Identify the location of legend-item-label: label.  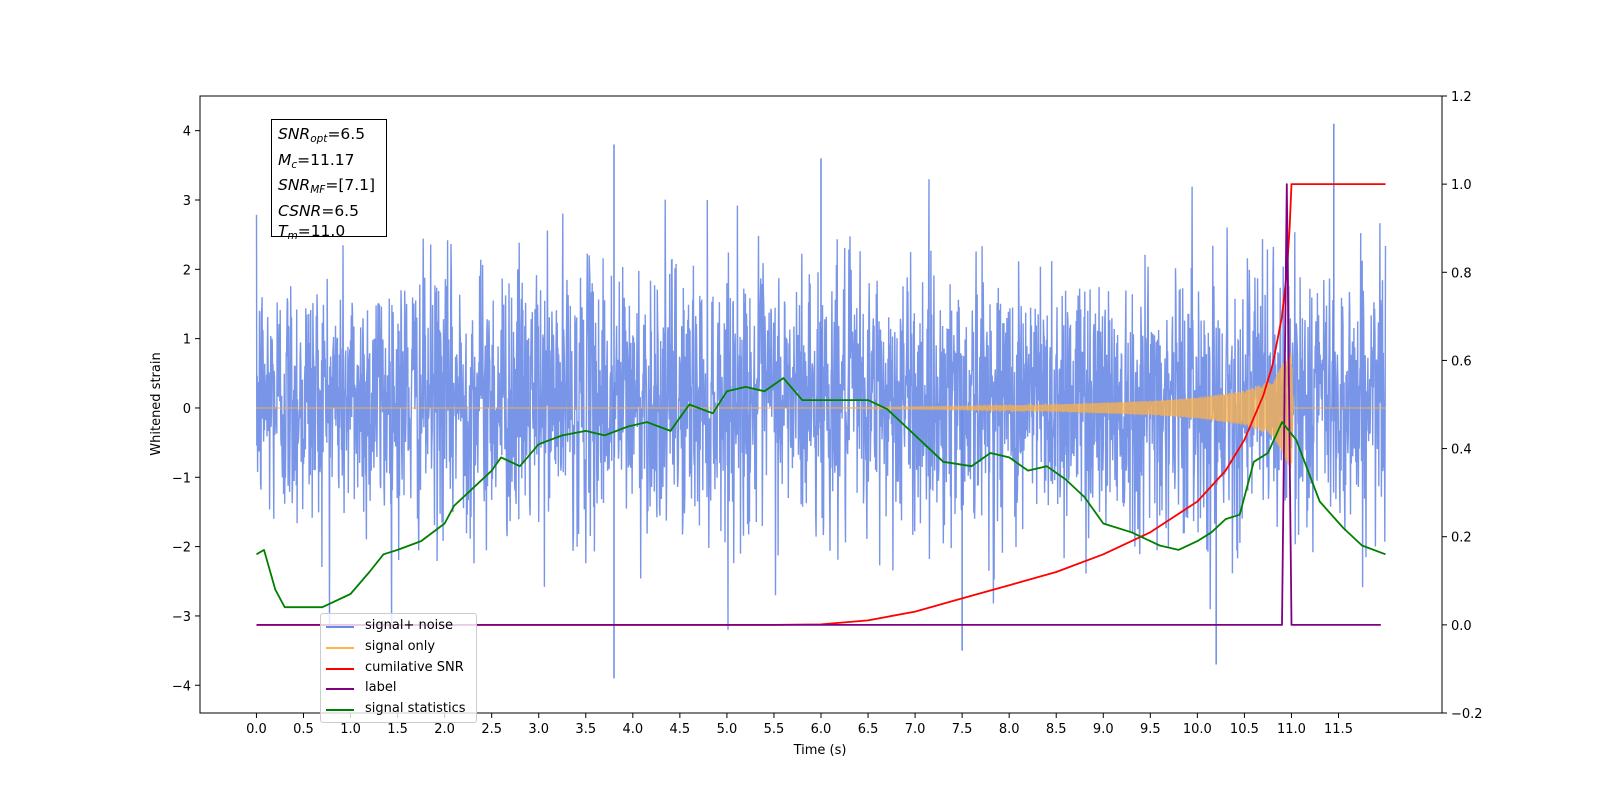
(398, 689).